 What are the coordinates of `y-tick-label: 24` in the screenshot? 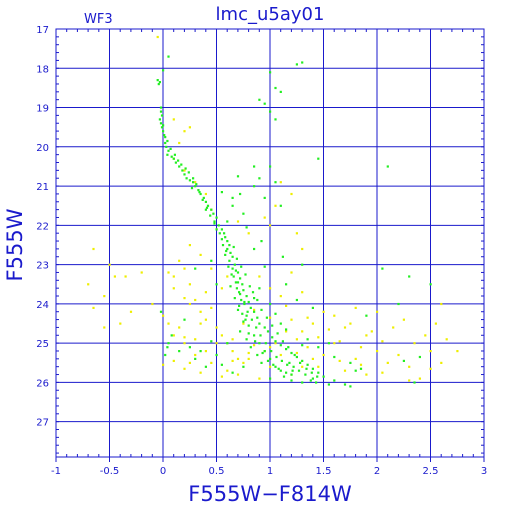 It's located at (42, 305).